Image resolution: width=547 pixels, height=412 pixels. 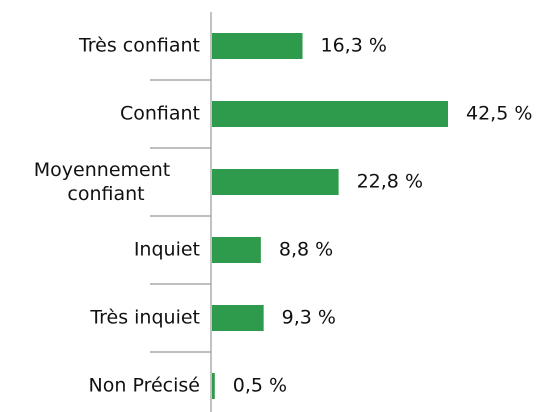 I want to click on category-label: Moyennement confiant, so click(x=102, y=182).